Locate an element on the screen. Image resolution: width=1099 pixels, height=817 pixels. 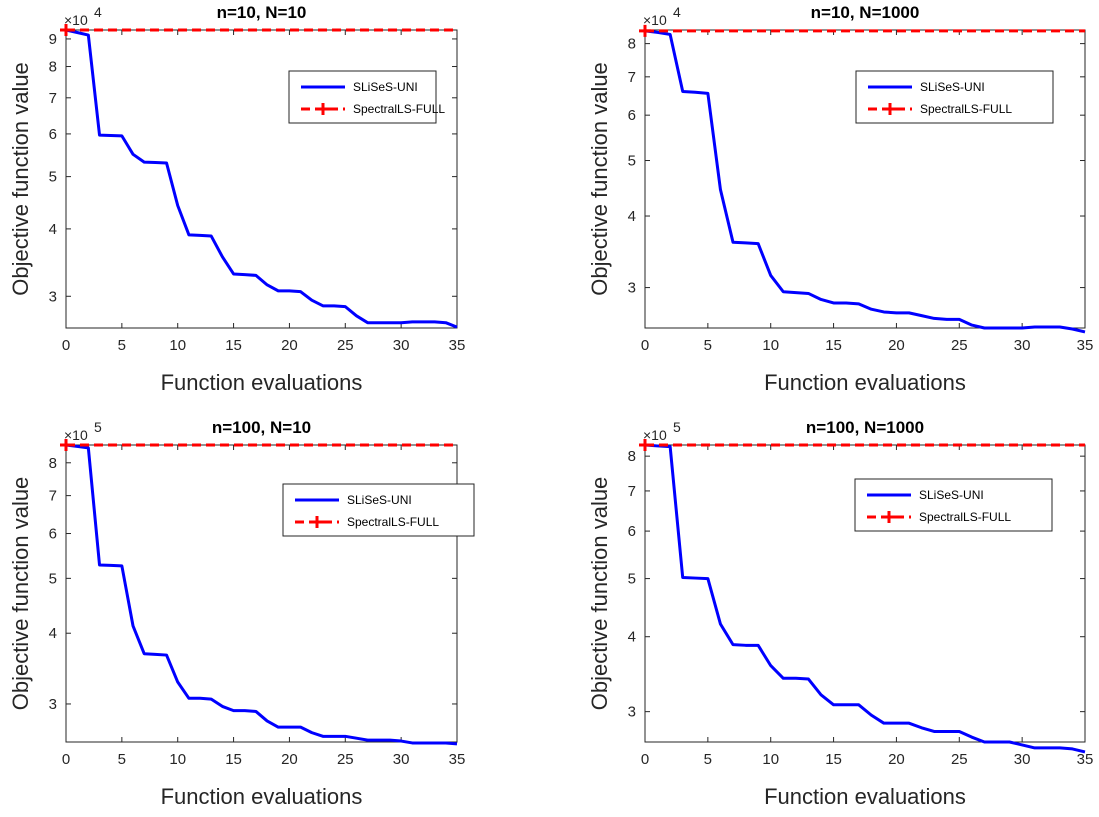
chart-title: n=100, N=10 is located at coordinates (261, 427).